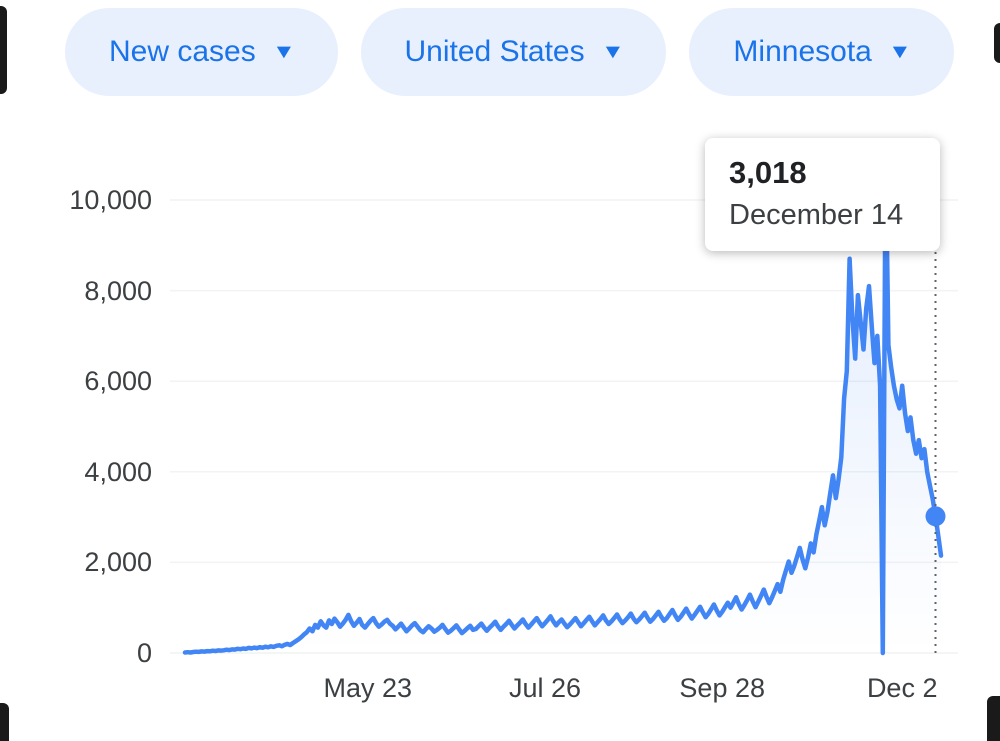 The width and height of the screenshot is (1000, 741). Describe the element at coordinates (182, 51) in the screenshot. I see `metric-dropdown-label: New cases` at that location.